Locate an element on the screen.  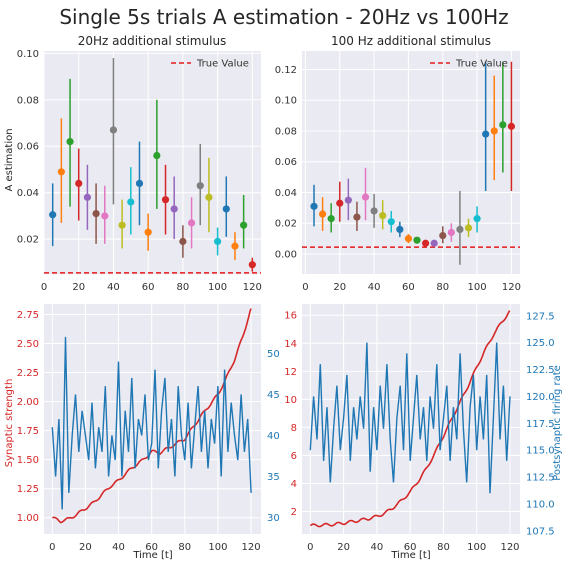
p20-ytick-label: 0.04 is located at coordinates (28, 193).